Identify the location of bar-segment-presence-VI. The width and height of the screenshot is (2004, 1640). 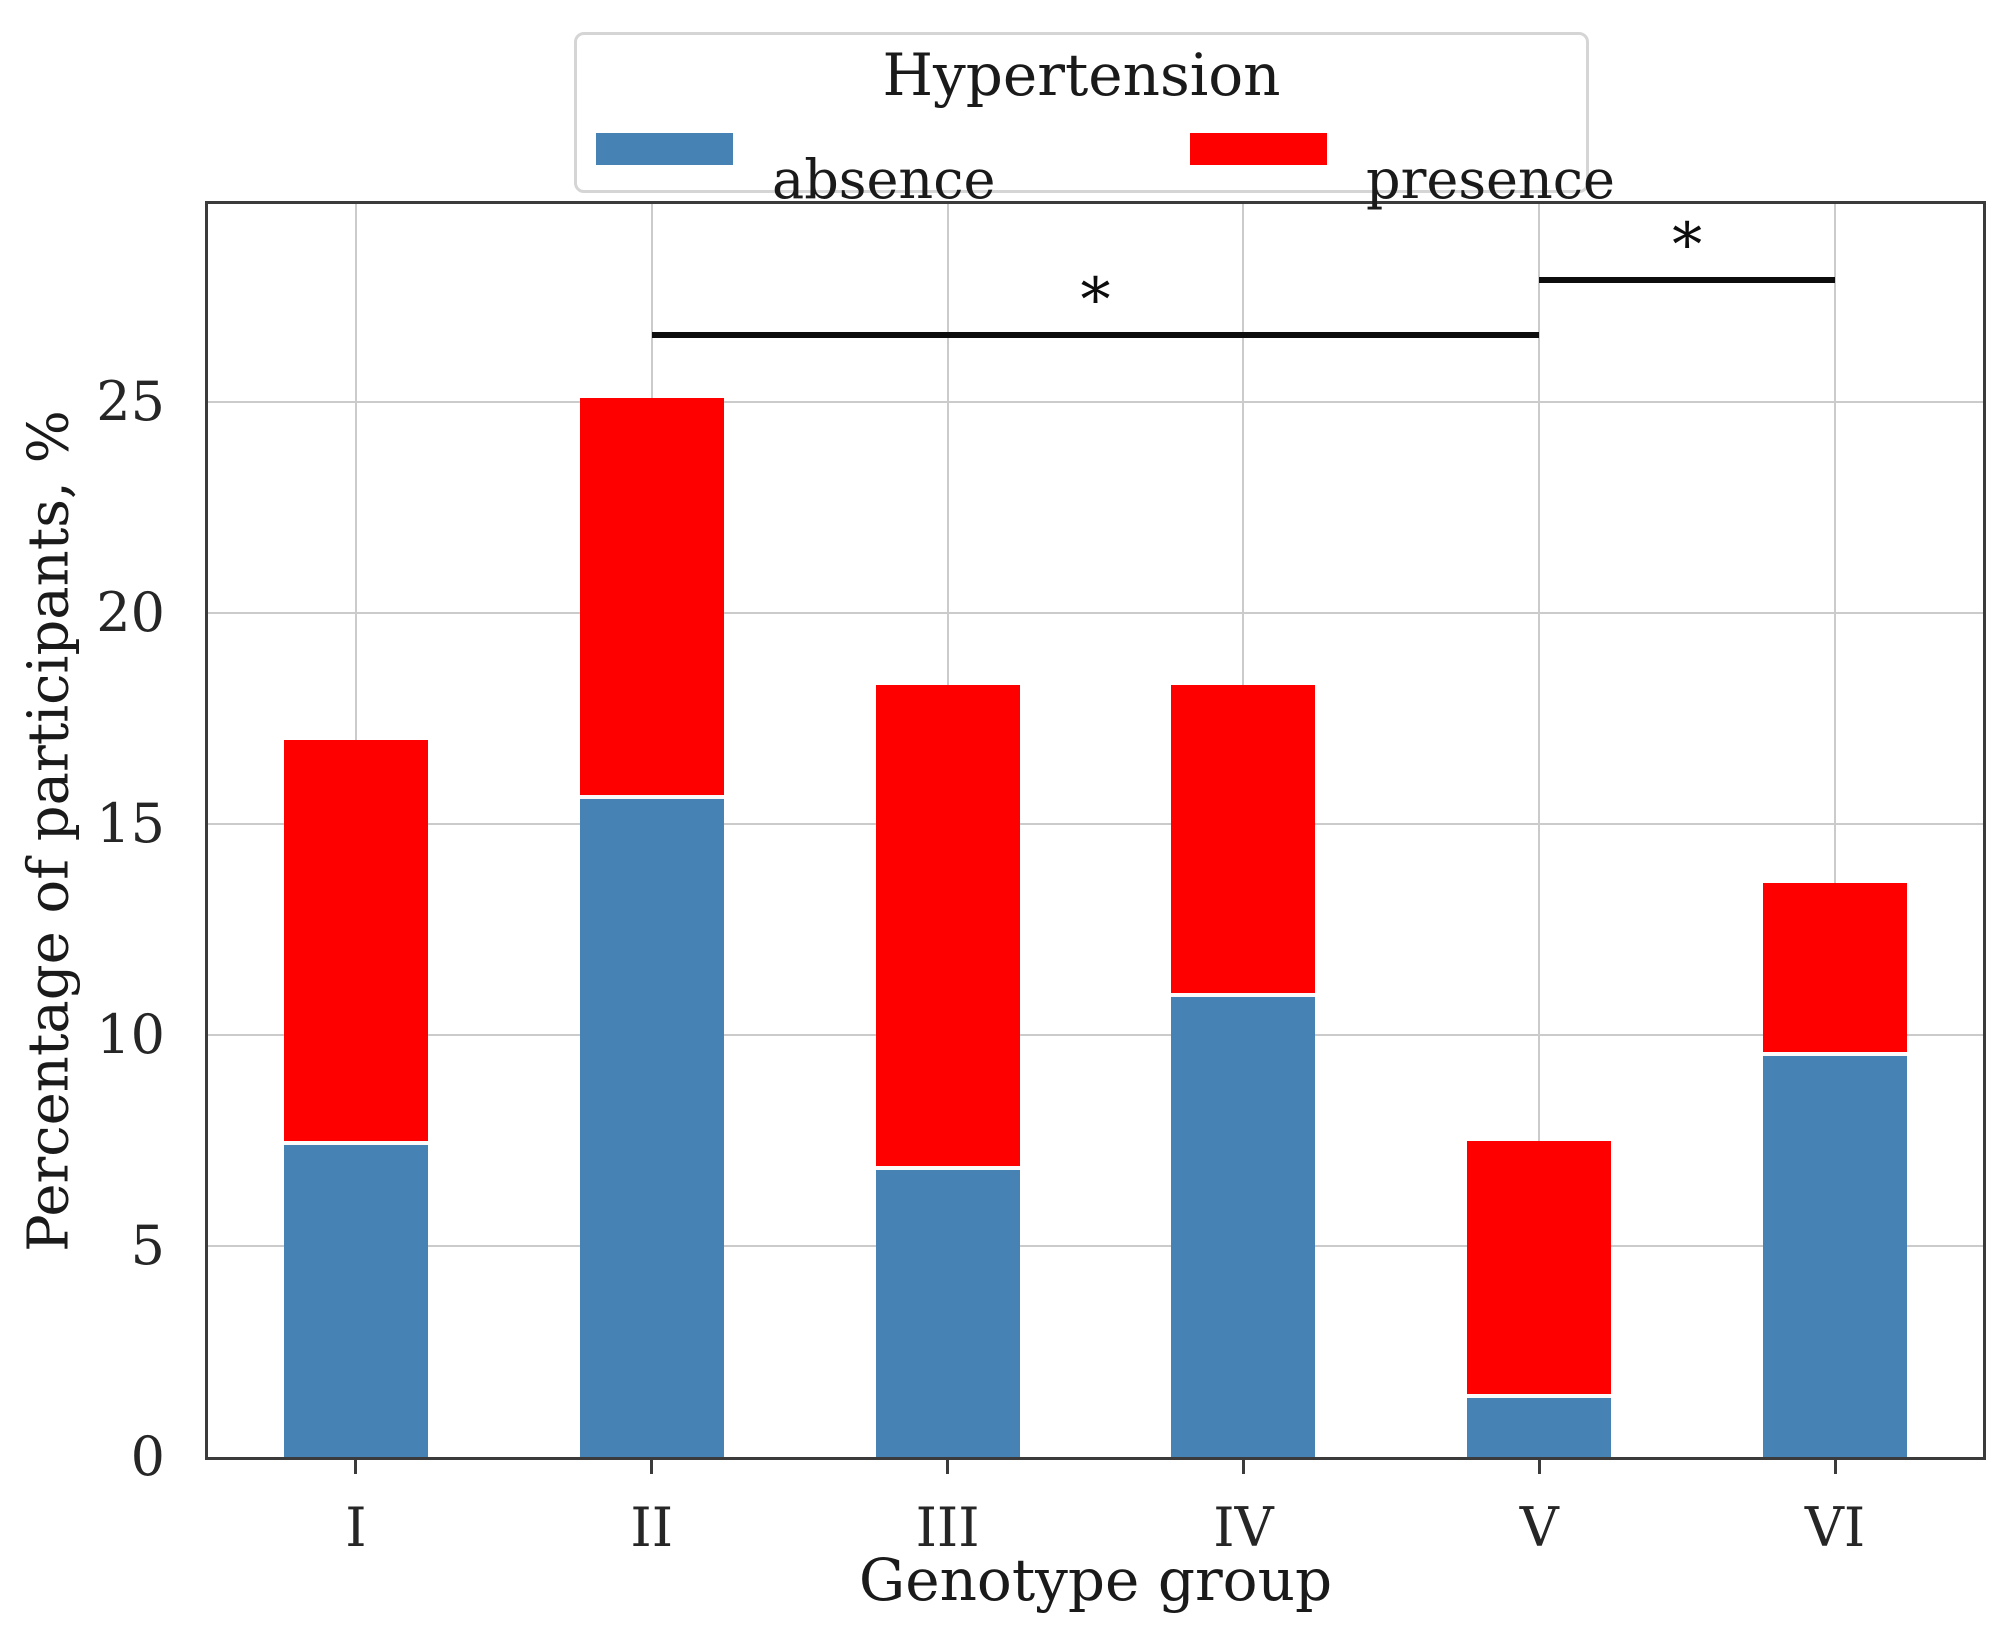
(1835, 970).